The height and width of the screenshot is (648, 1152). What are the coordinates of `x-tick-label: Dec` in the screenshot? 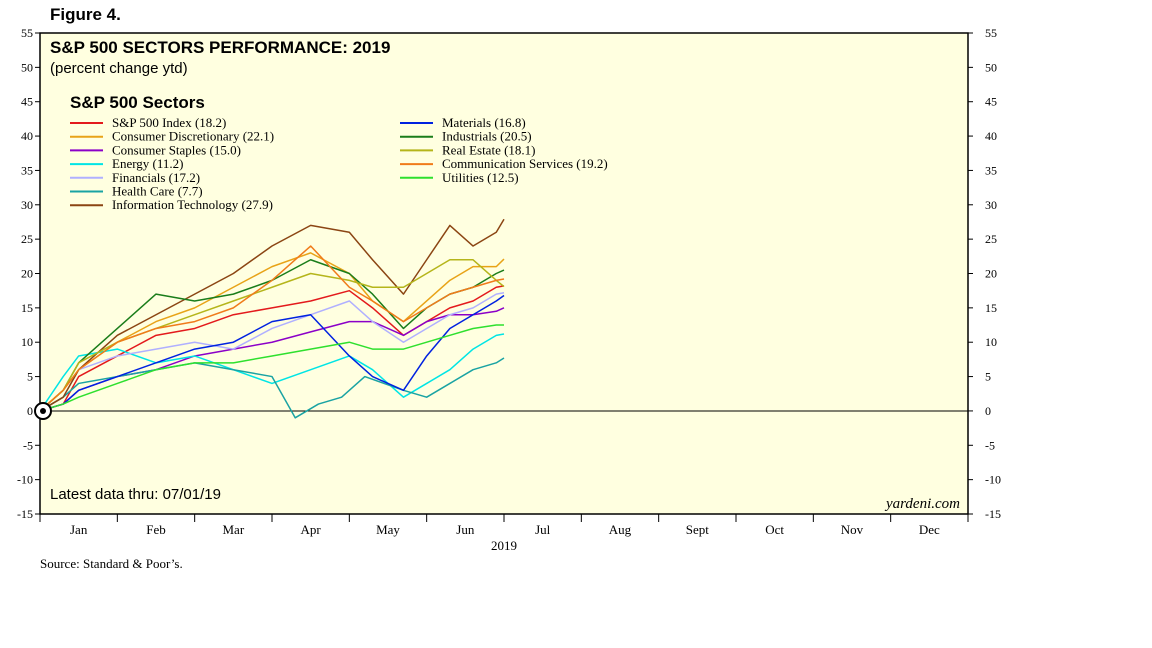 It's located at (929, 529).